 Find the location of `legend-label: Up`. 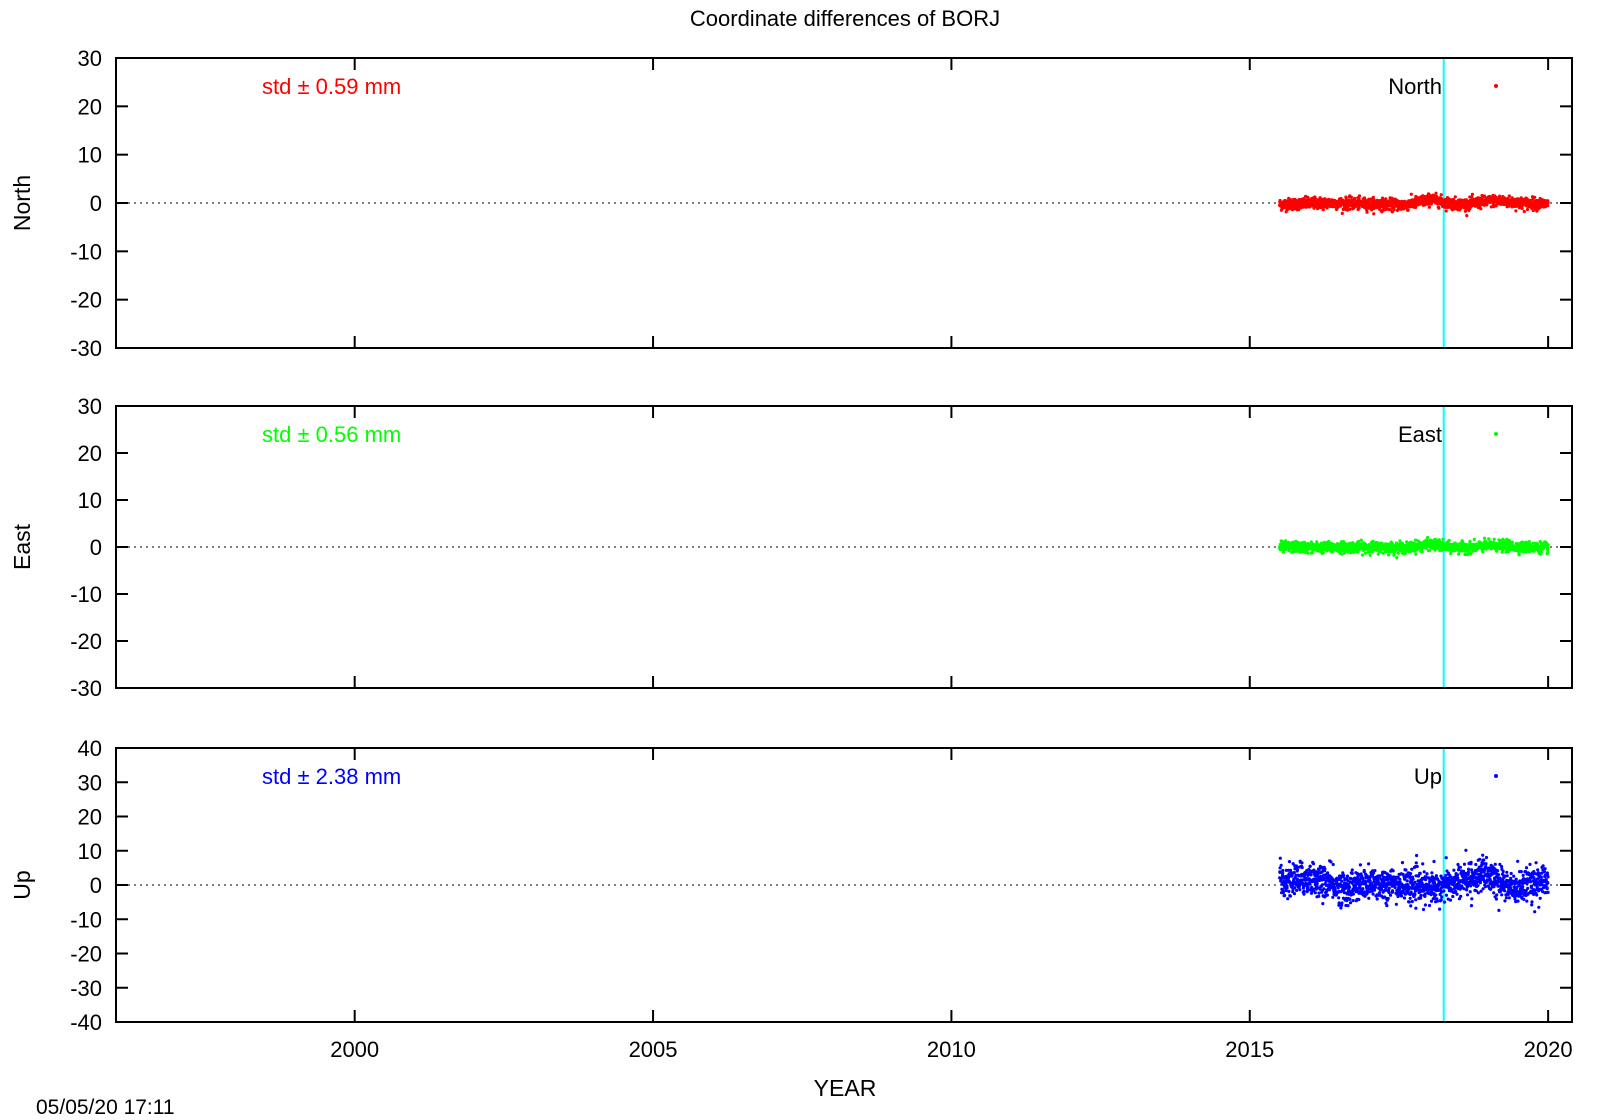

legend-label: Up is located at coordinates (1428, 776).